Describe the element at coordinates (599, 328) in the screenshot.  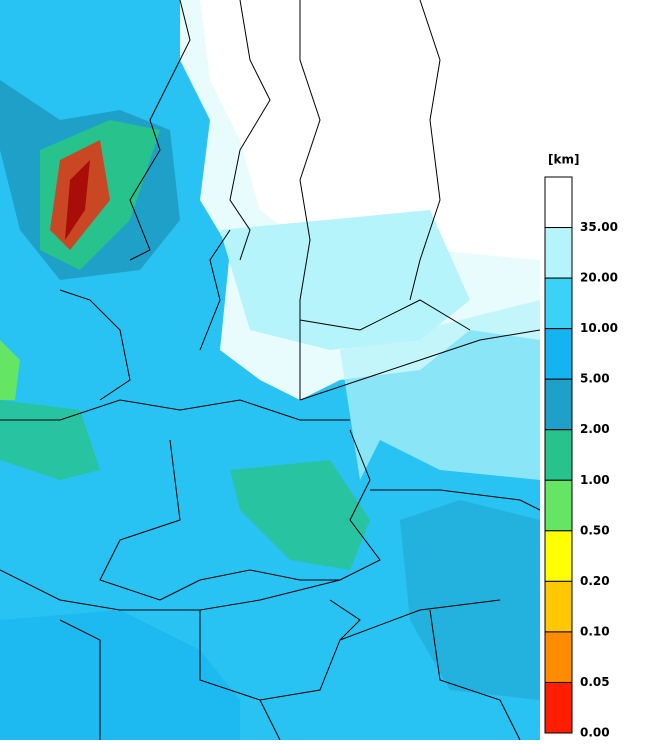
I see `legend-label: 10.00` at that location.